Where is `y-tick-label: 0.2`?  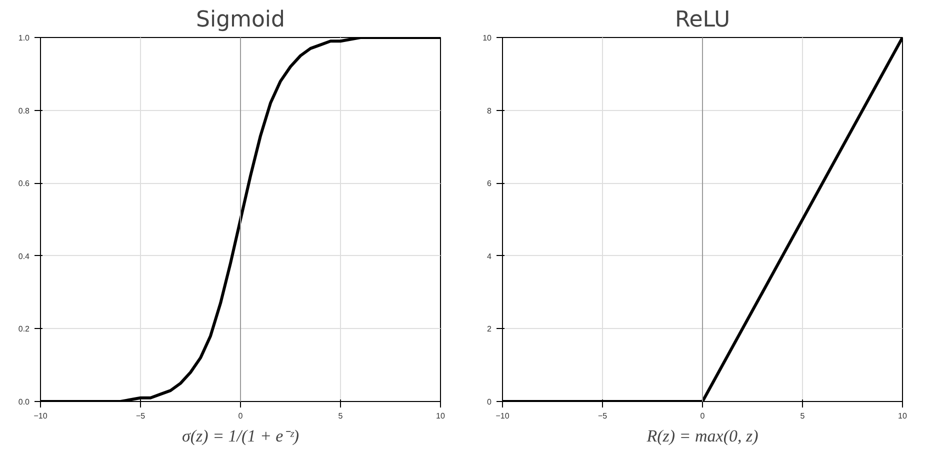 y-tick-label: 0.2 is located at coordinates (24, 329).